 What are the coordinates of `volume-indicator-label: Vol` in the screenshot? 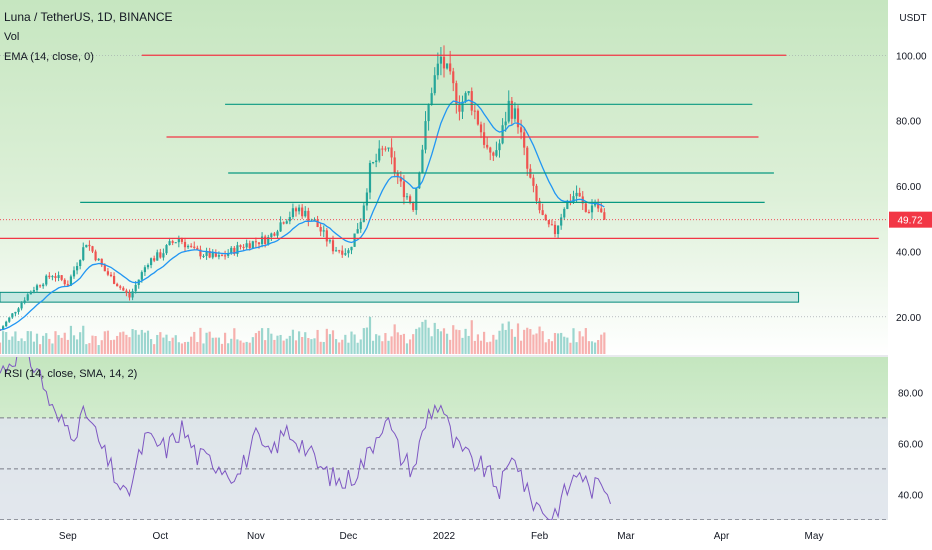 It's located at (11, 37).